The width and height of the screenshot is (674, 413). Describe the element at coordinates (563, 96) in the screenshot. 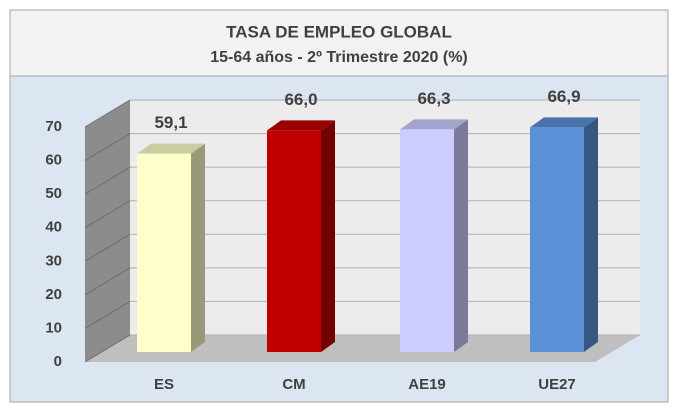

I see `value-label: 66,9` at that location.